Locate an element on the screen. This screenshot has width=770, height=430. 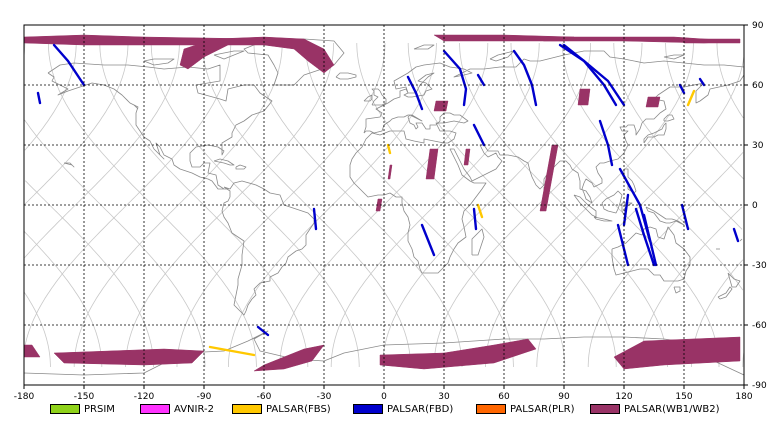
lon-tick-label: -60 is located at coordinates (264, 397).